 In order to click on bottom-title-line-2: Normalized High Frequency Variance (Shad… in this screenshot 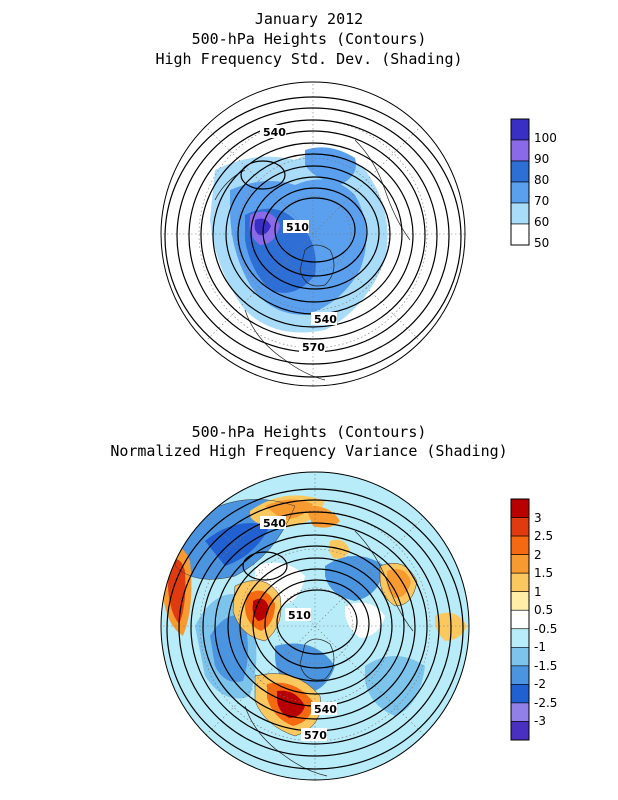, I will do `click(309, 451)`.